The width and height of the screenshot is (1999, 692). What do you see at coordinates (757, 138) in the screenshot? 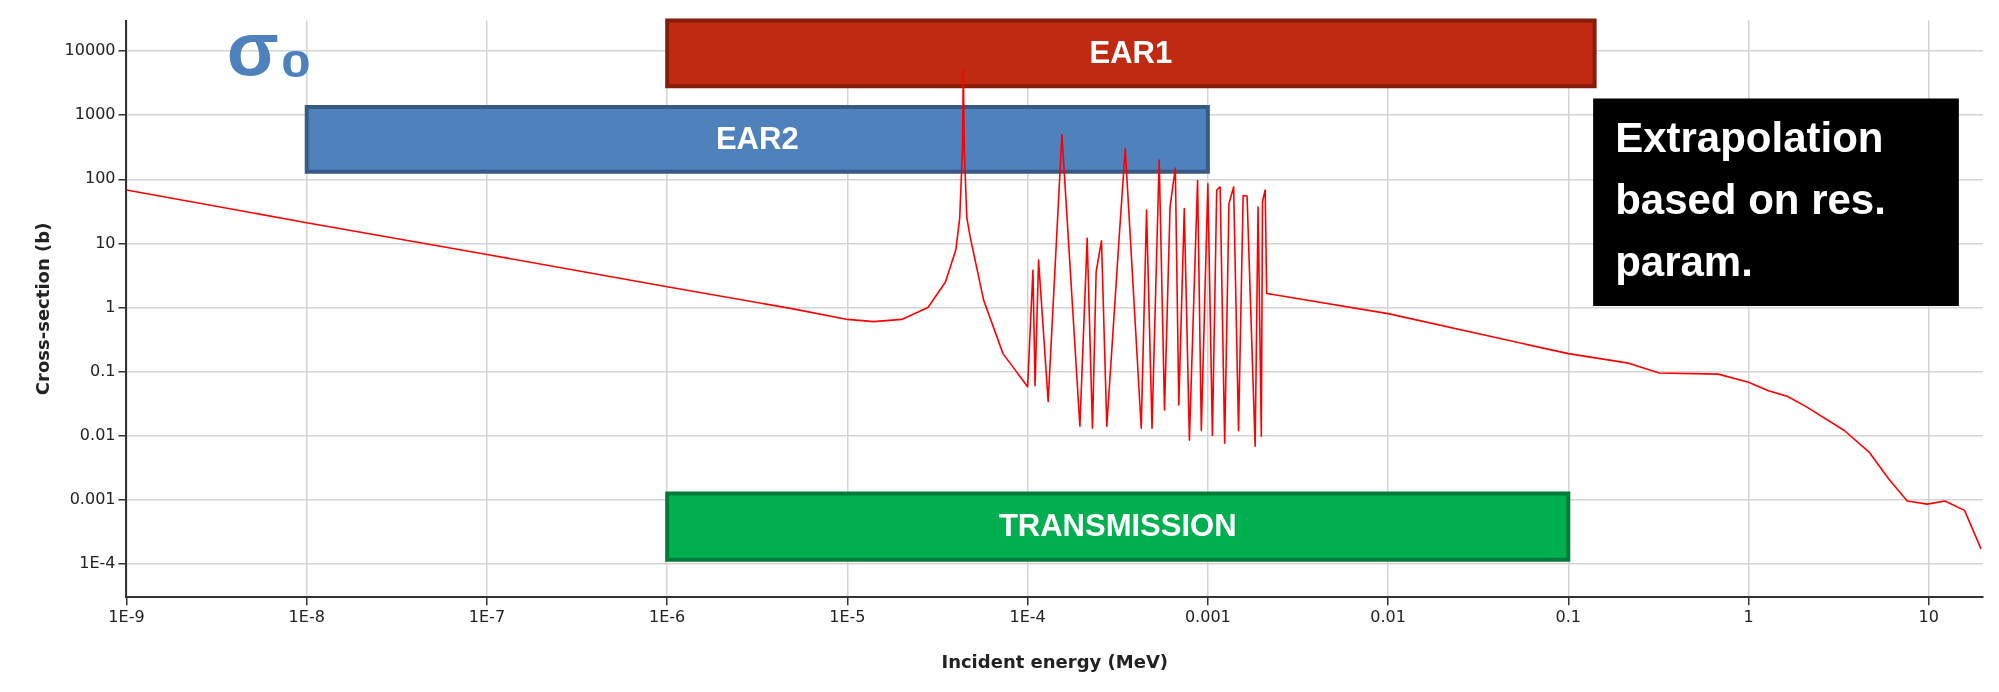
I see `band-label: EAR2` at bounding box center [757, 138].